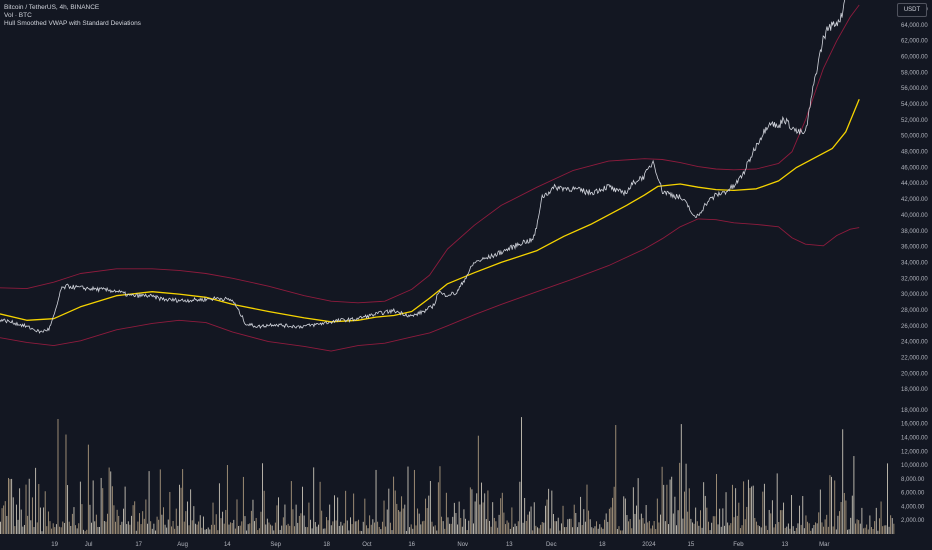  What do you see at coordinates (912, 10) in the screenshot?
I see `currency-button: USDT` at bounding box center [912, 10].